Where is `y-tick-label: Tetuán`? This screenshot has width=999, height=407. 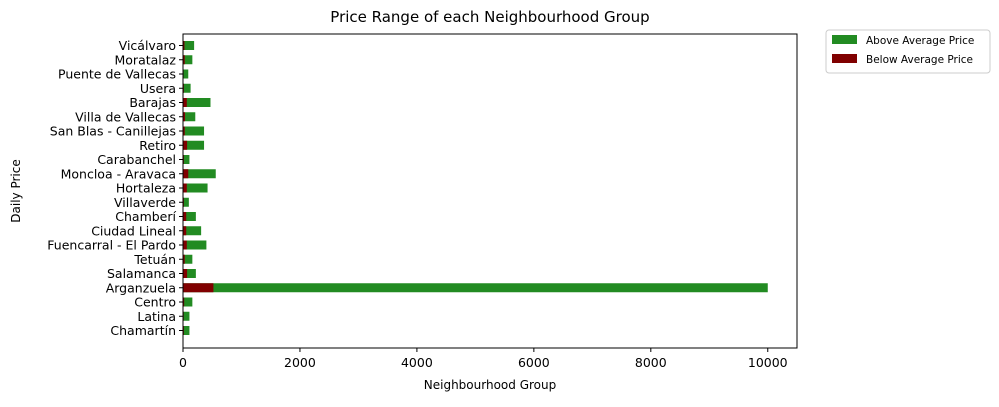
y-tick-label: Tetuán is located at coordinates (154, 259).